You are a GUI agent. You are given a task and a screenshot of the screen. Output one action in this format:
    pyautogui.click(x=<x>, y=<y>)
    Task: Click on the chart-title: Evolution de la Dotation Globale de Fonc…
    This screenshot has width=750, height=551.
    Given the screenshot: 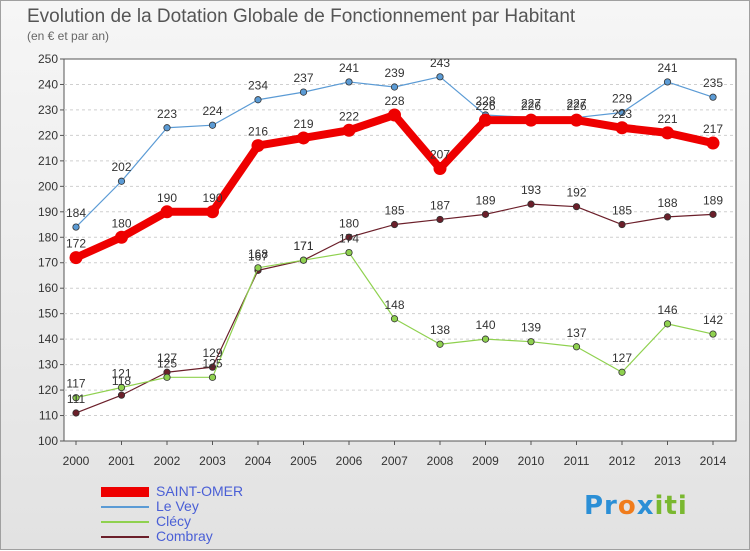 What is the action you would take?
    pyautogui.click(x=301, y=16)
    